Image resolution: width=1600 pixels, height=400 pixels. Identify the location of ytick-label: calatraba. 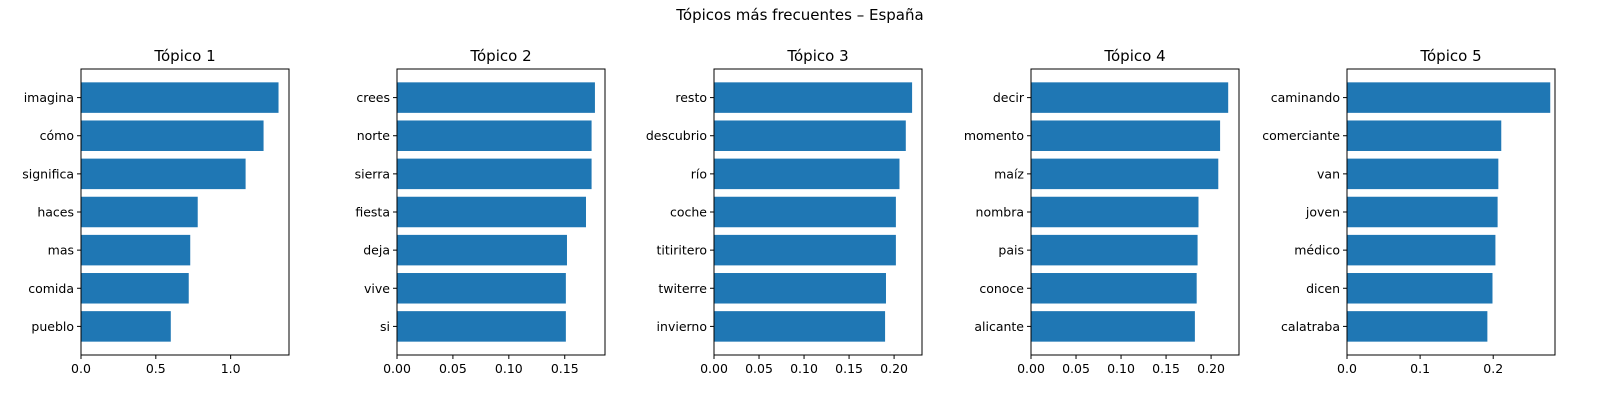
(1310, 326).